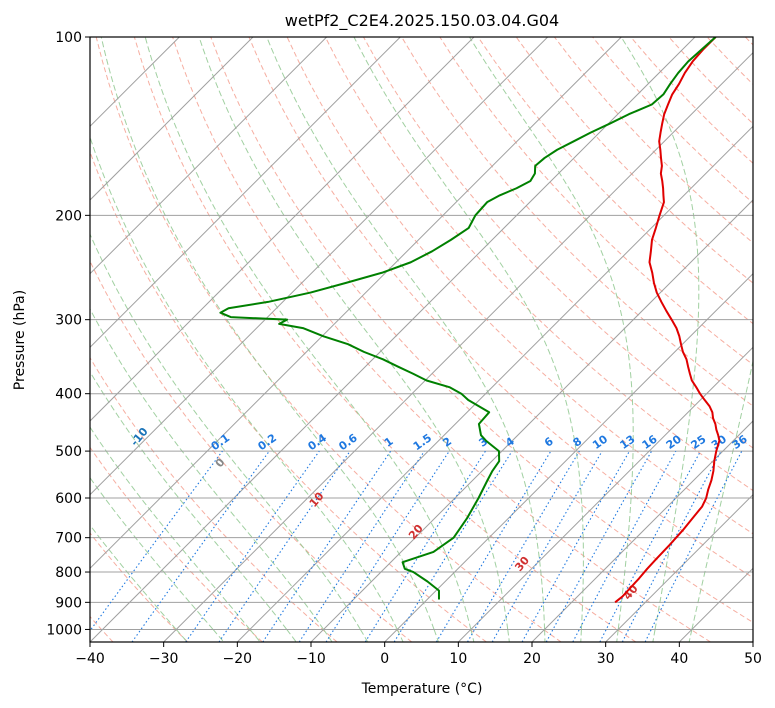  Describe the element at coordinates (68, 321) in the screenshot. I see `y-tick-label: 300` at that location.